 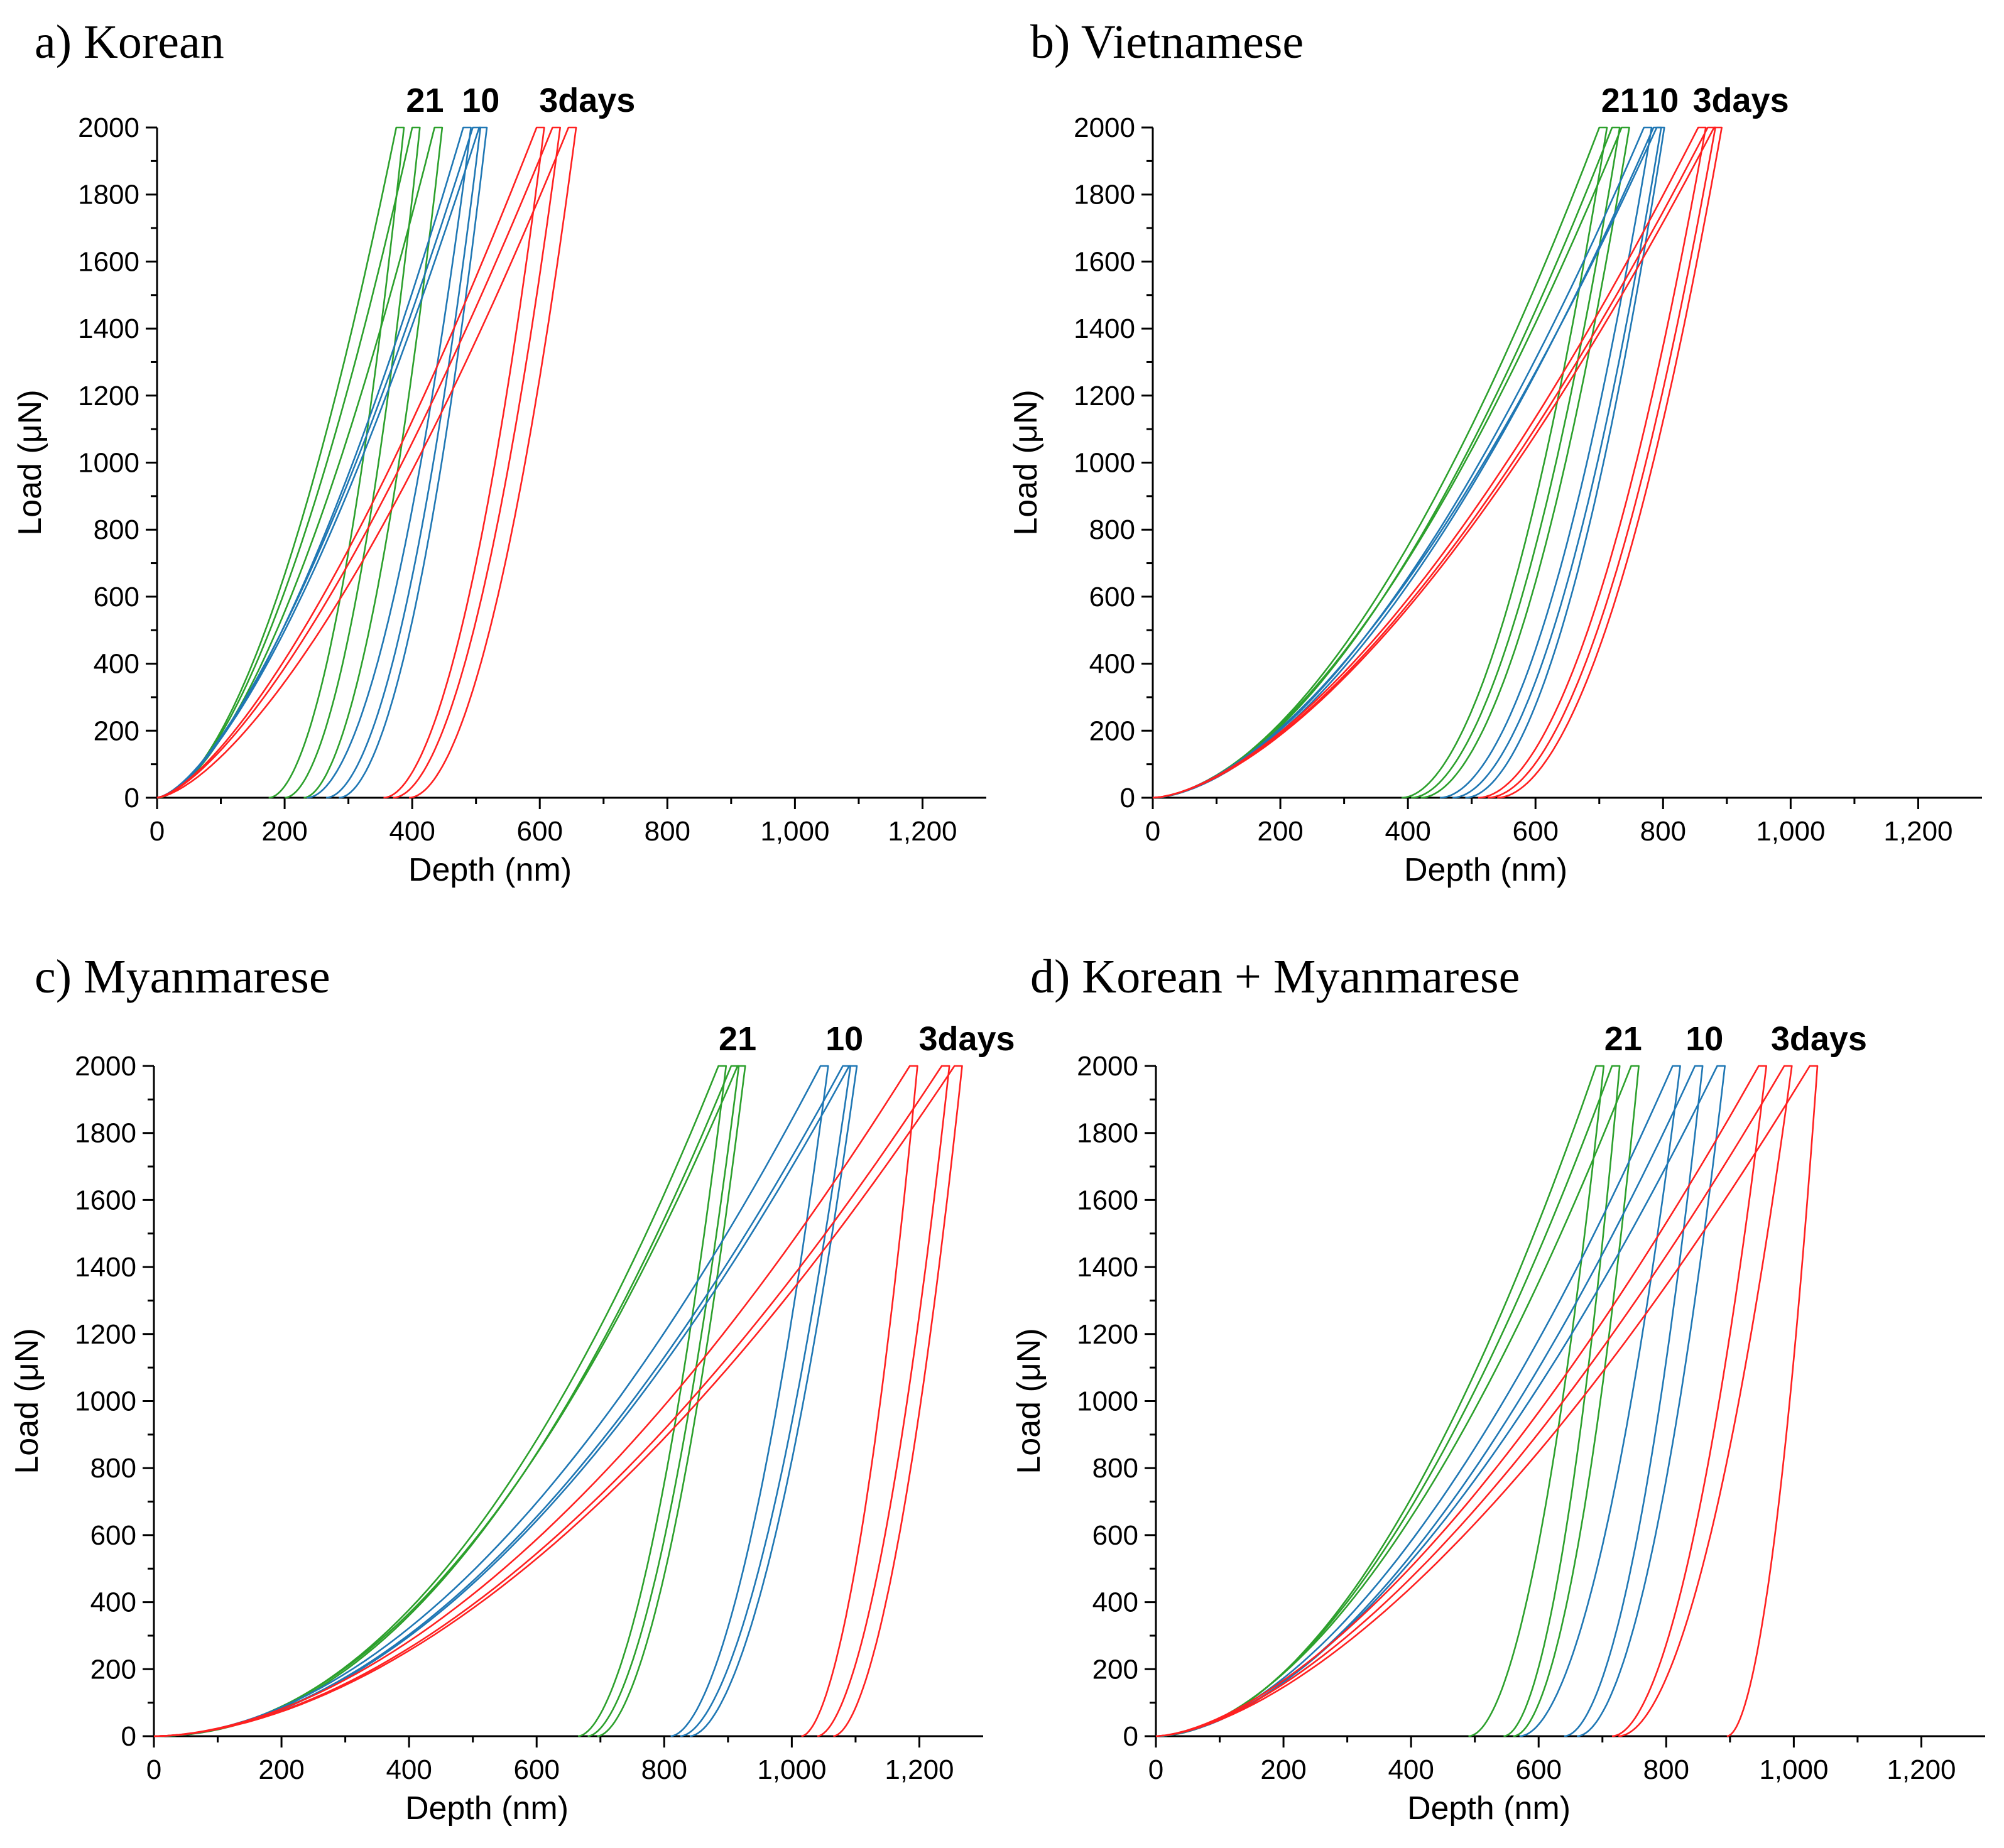 I want to click on y-tick-label: 600, so click(x=1115, y=1535).